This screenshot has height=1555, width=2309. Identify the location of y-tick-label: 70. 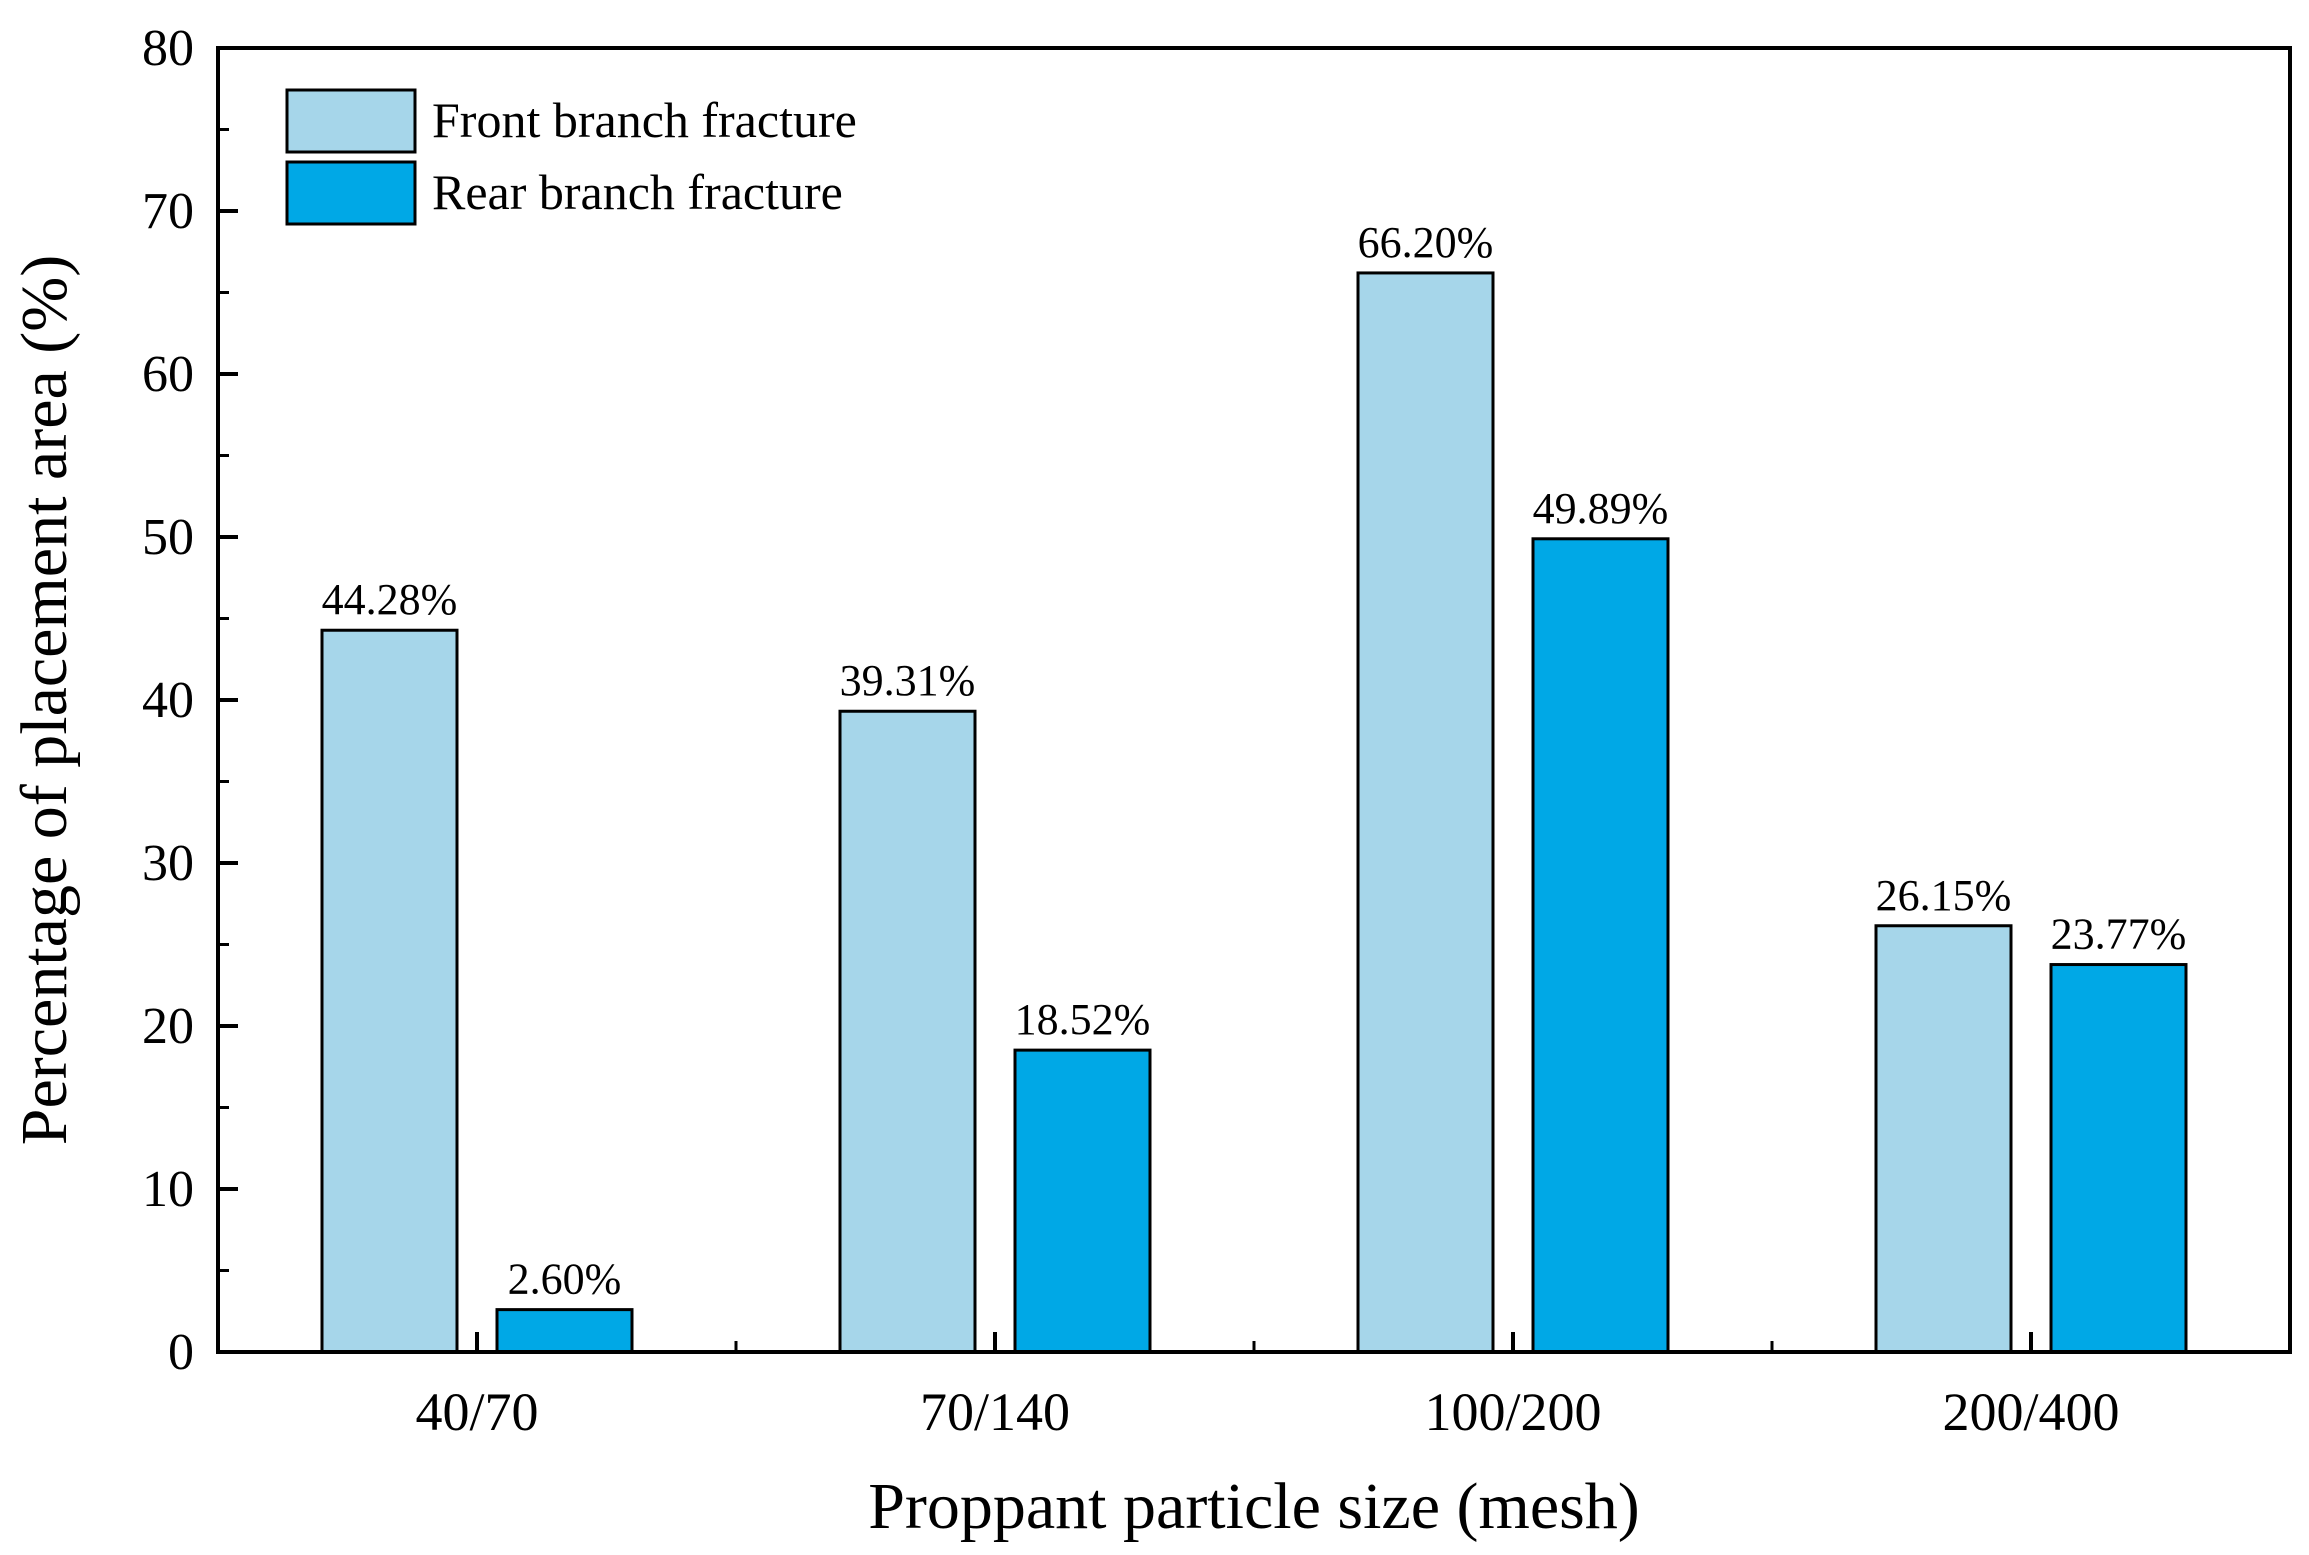
(168, 211).